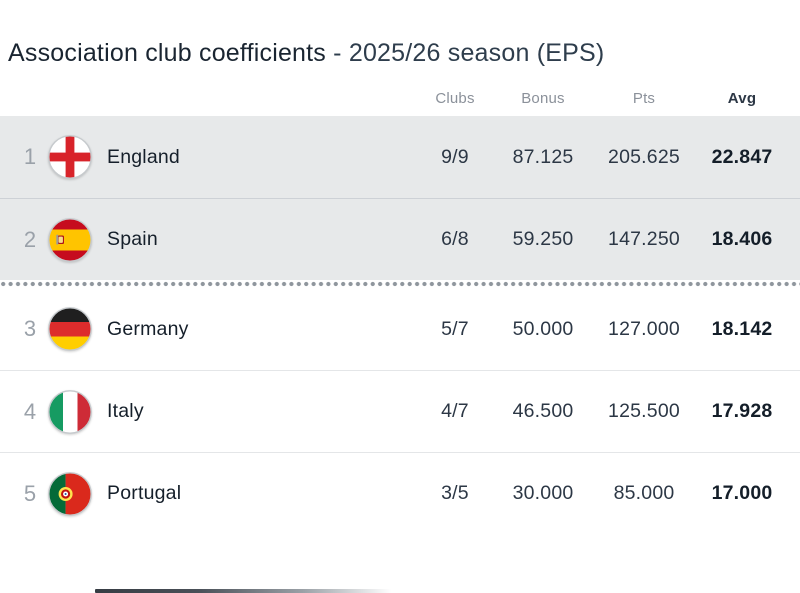  Describe the element at coordinates (400, 284) in the screenshot. I see `qualification-cutoff-dotted-separator` at that location.